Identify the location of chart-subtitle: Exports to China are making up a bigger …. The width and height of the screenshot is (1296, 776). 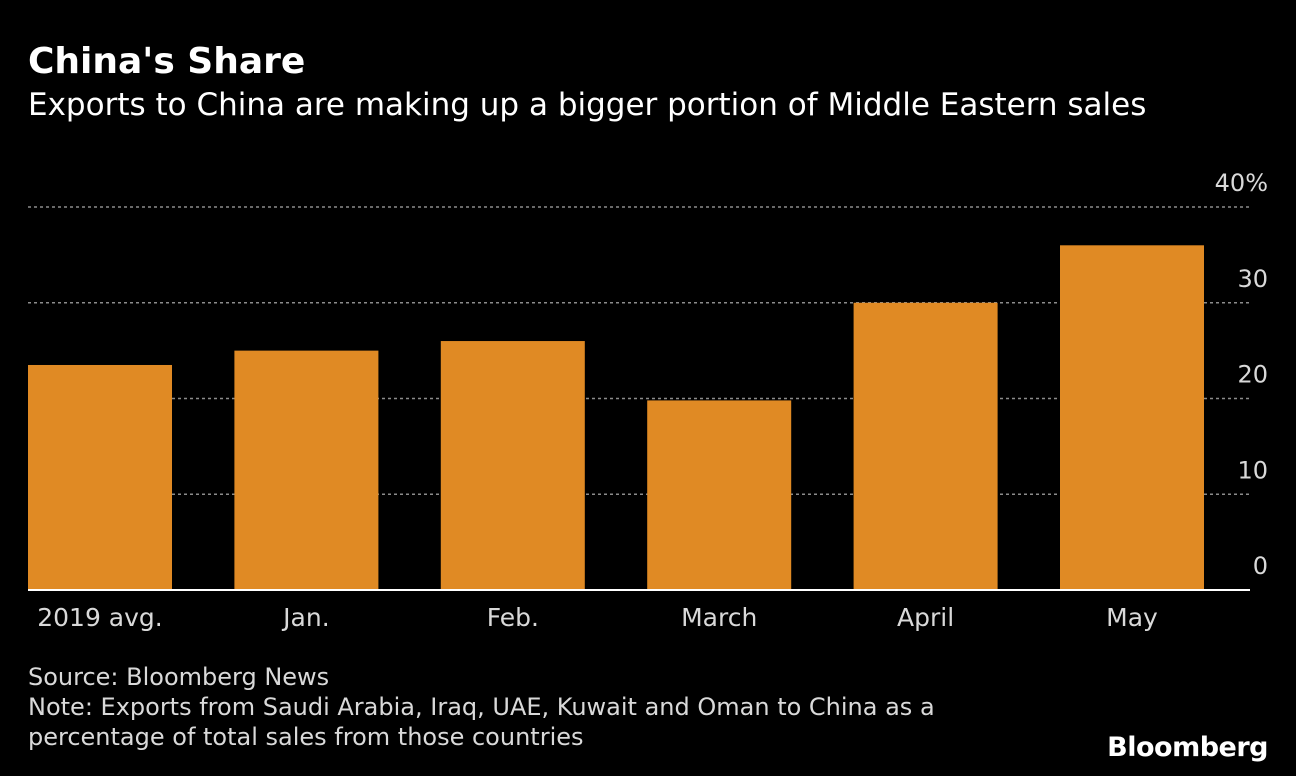
(587, 105).